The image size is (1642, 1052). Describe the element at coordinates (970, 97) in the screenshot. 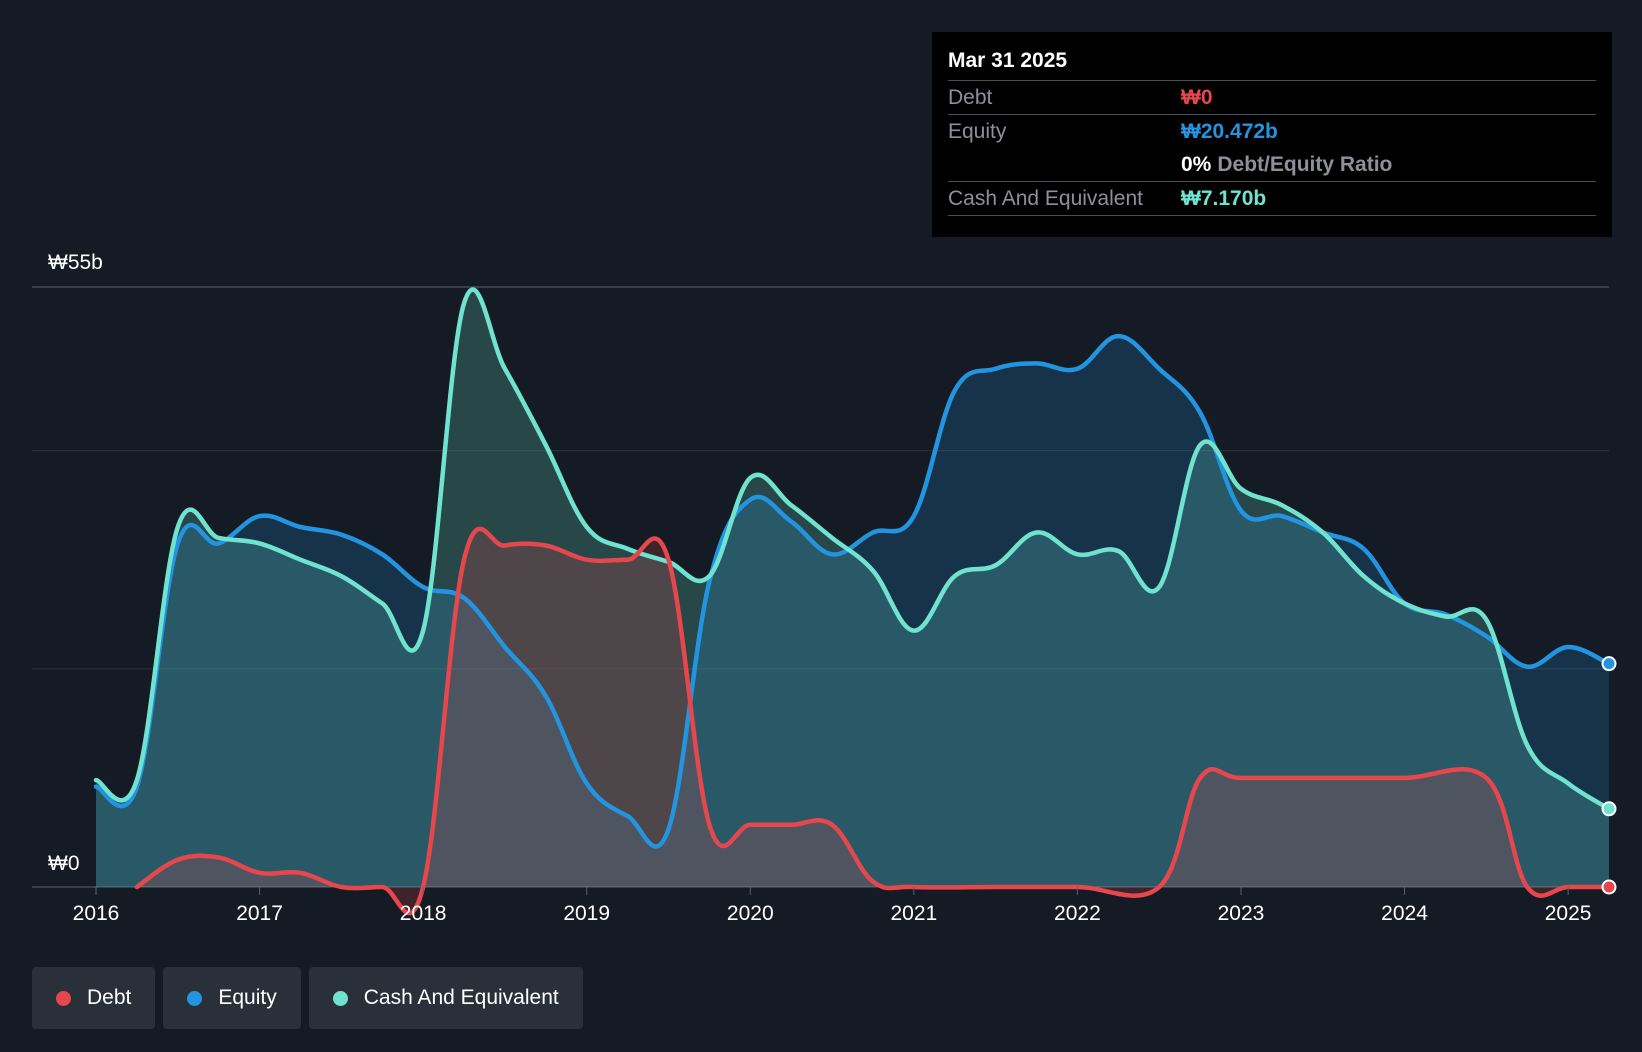

I see `tooltip-debt-label: Debt` at that location.